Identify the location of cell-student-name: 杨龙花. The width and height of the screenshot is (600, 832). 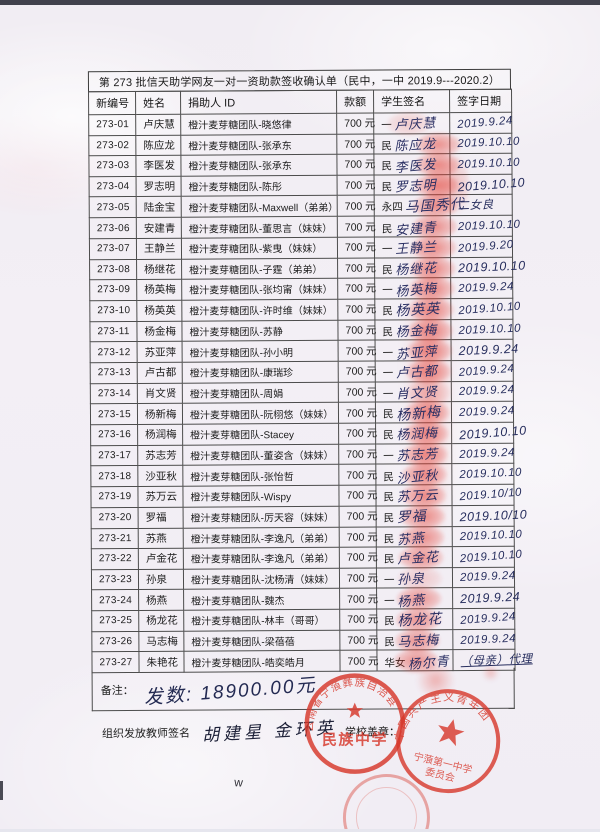
(161, 621).